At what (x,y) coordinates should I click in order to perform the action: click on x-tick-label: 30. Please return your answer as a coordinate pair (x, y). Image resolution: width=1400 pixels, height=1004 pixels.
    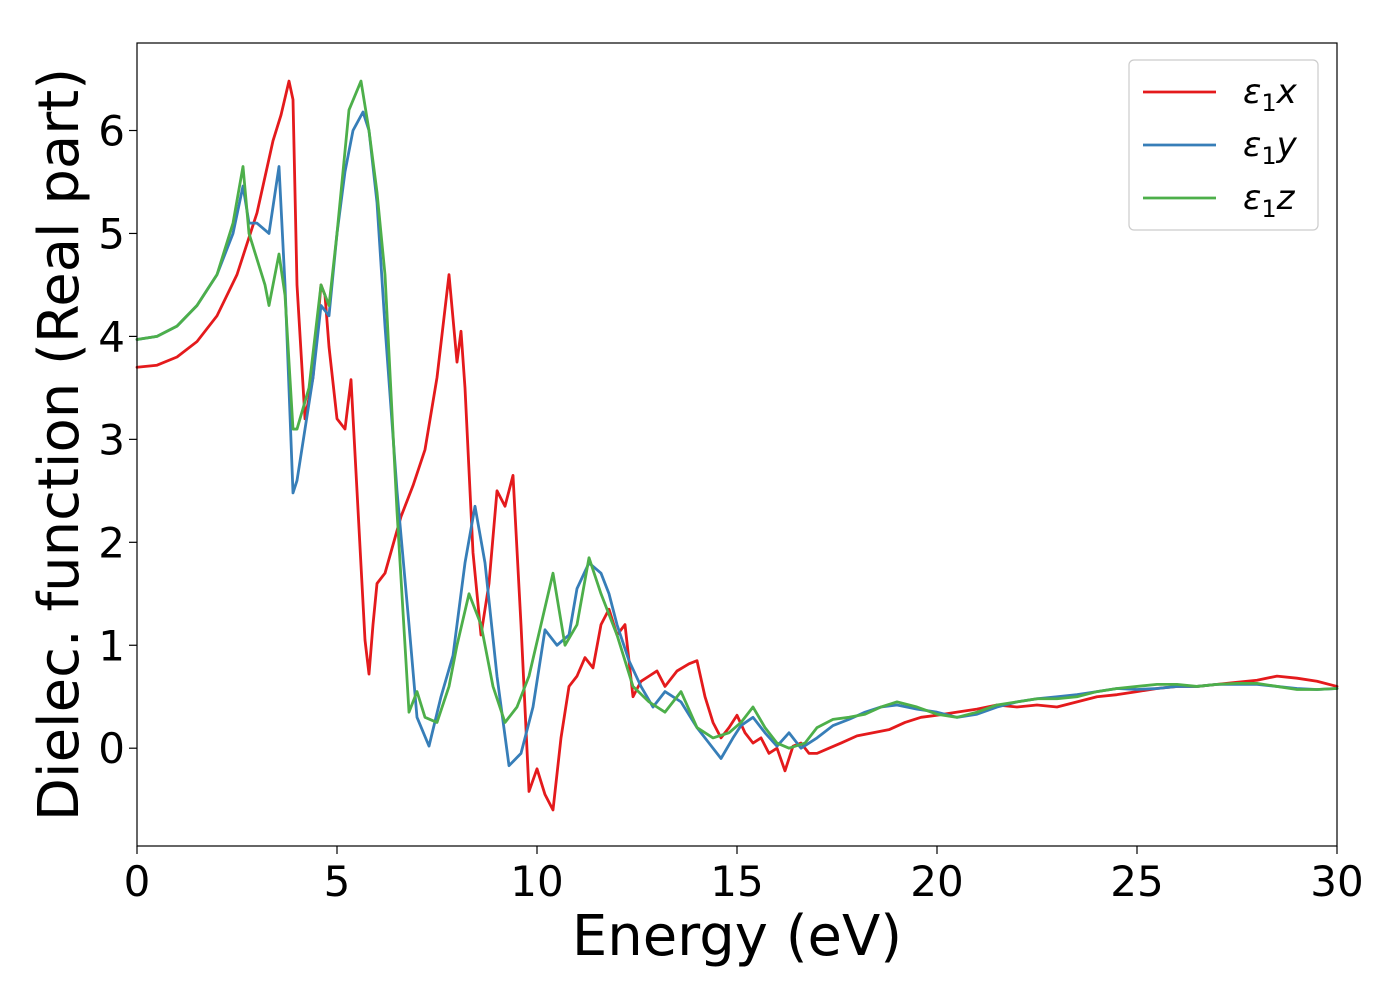
    Looking at the image, I should click on (1336, 881).